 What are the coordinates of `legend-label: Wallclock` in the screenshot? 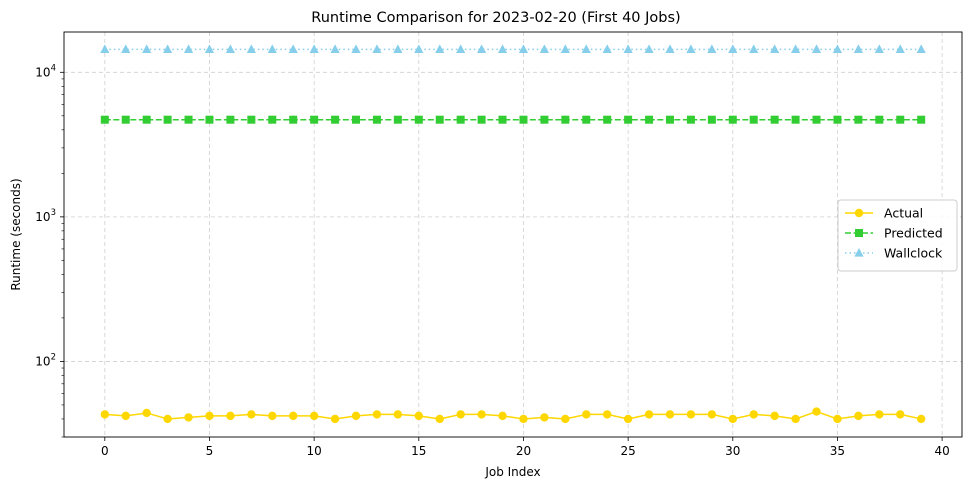 It's located at (913, 253).